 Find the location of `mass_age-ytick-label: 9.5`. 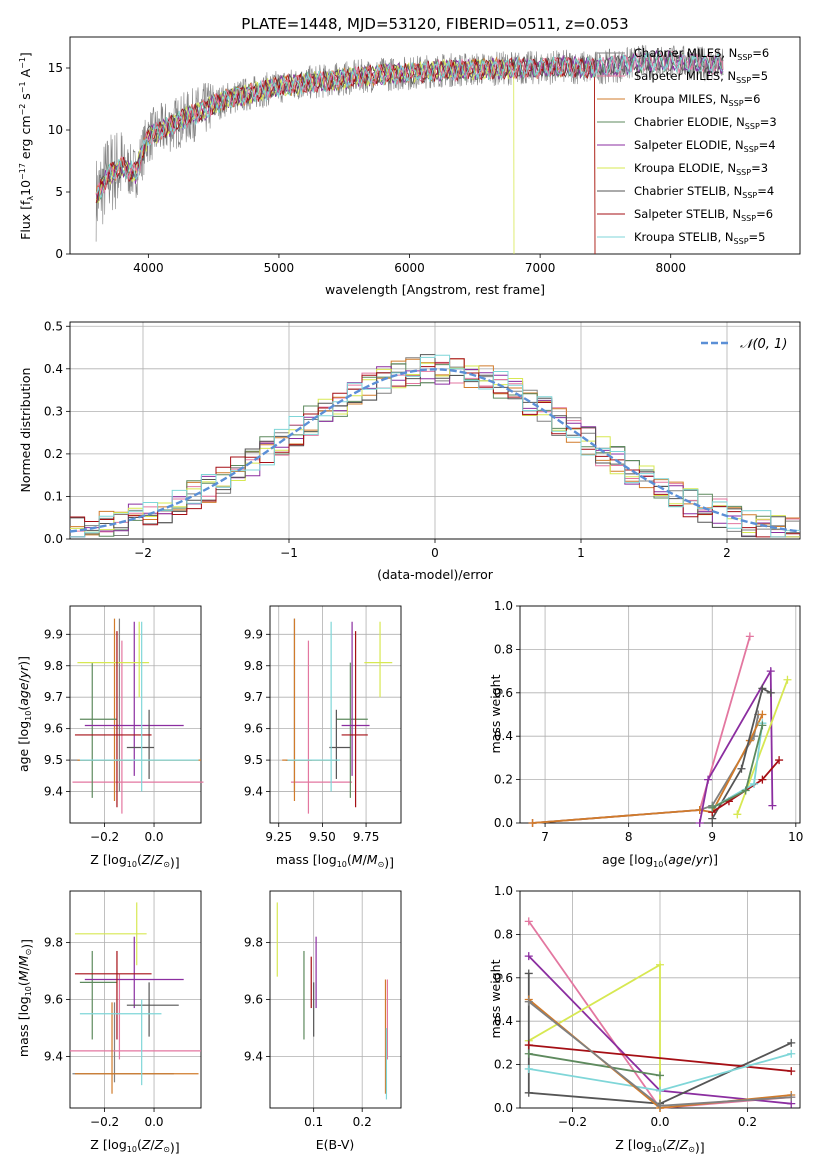

mass_age-ytick-label: 9.5 is located at coordinates (253, 760).